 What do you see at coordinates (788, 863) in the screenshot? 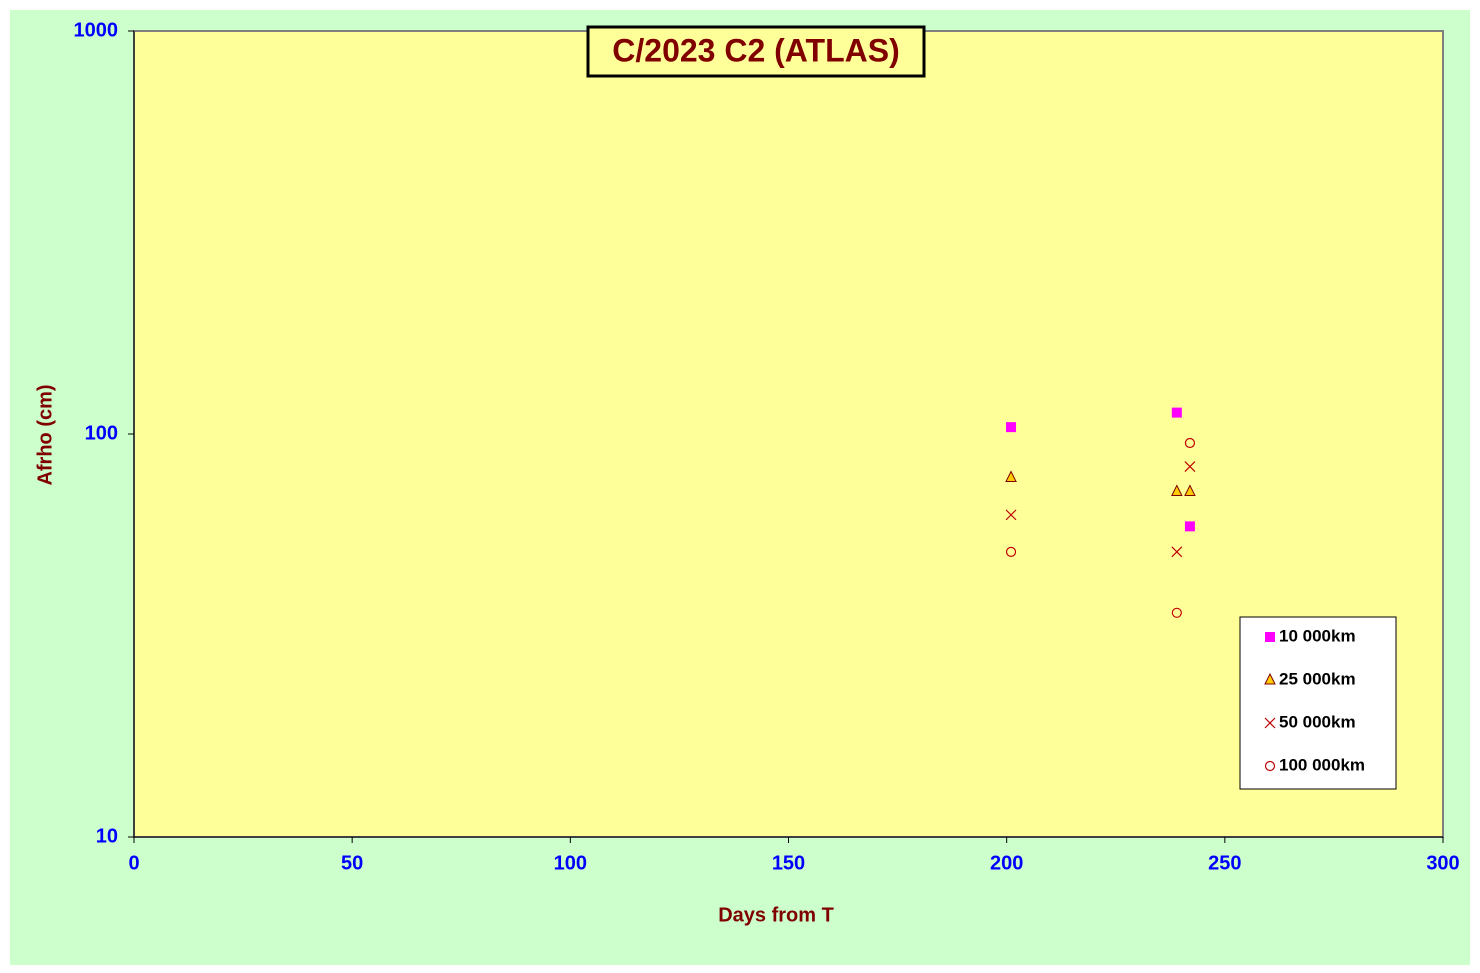
I see `x-tick-label: 150` at bounding box center [788, 863].